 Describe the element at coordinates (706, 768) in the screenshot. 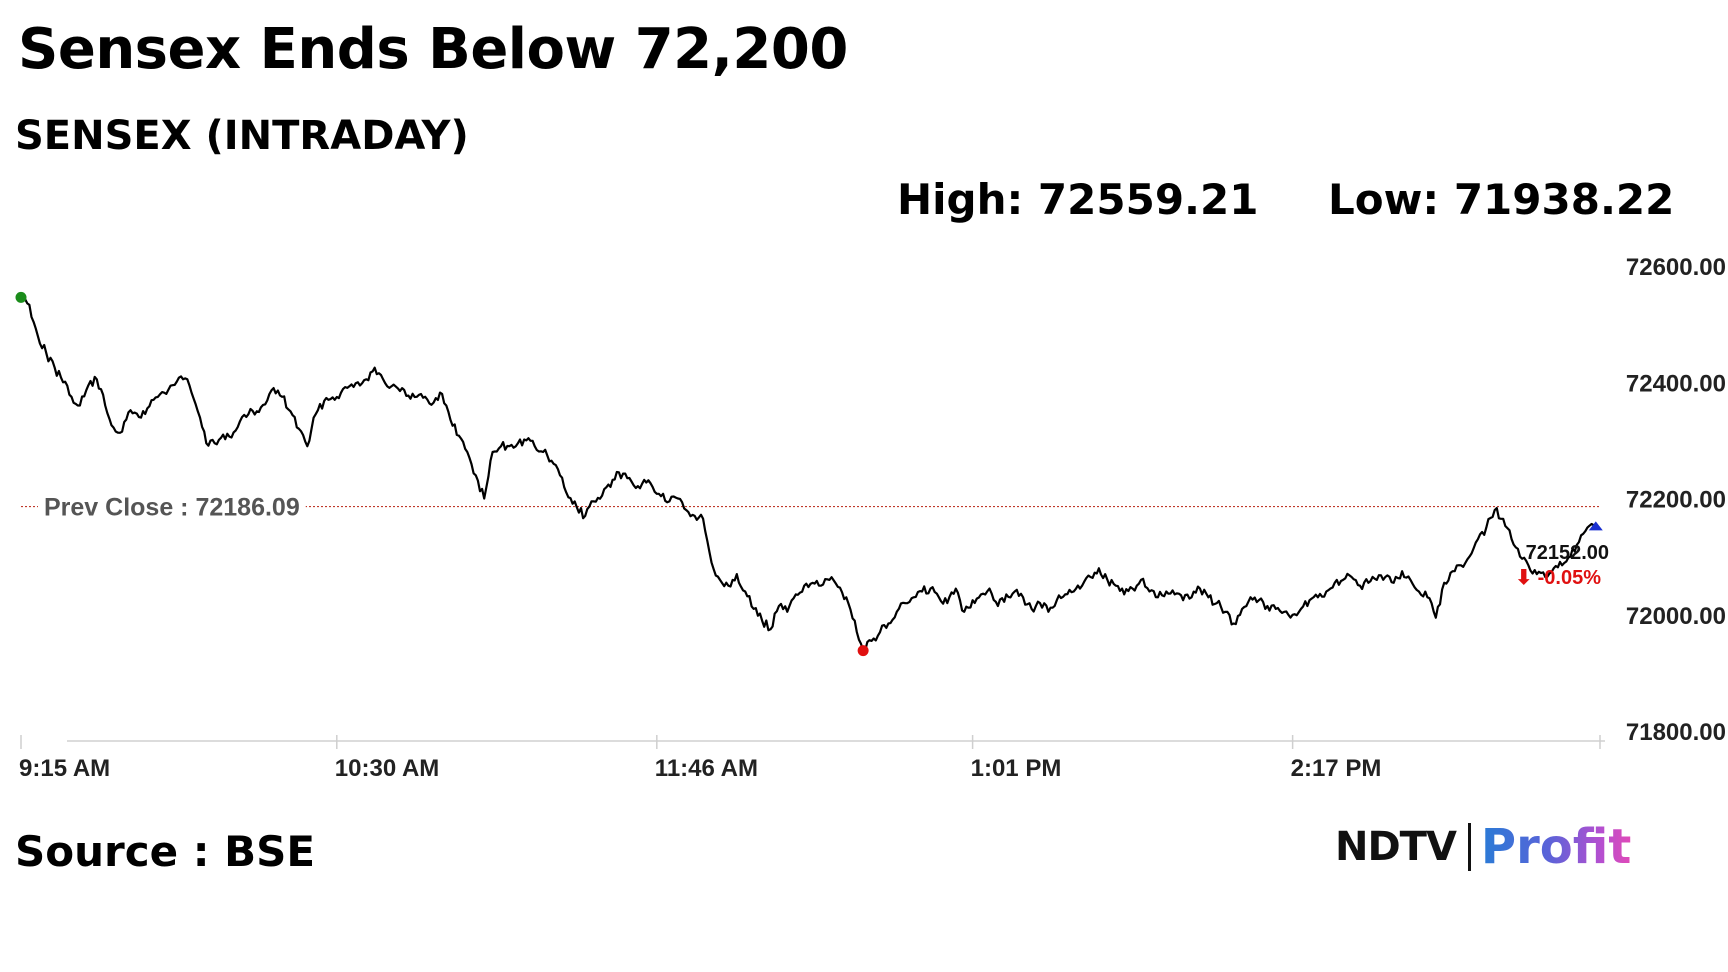

I see `x-tick-label: 11:46 AM` at that location.